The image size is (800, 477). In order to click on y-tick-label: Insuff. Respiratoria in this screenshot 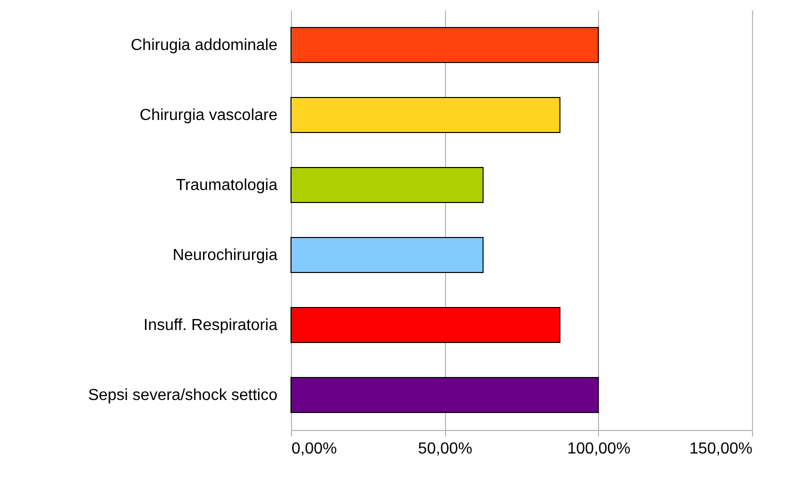, I will do `click(211, 325)`.